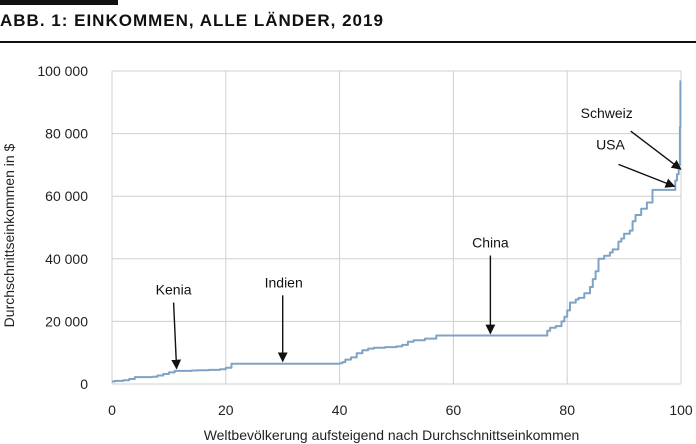 The height and width of the screenshot is (444, 696). What do you see at coordinates (9, 235) in the screenshot?
I see `y-axis-label: Durchschnittseinkommen in $` at bounding box center [9, 235].